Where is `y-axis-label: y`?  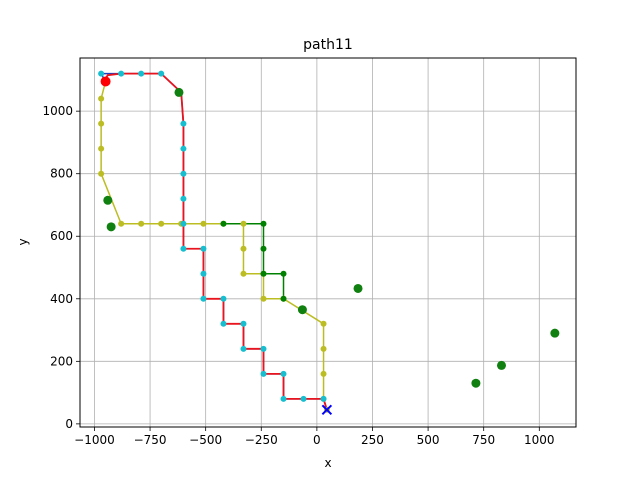 y-axis-label: y is located at coordinates (23, 241).